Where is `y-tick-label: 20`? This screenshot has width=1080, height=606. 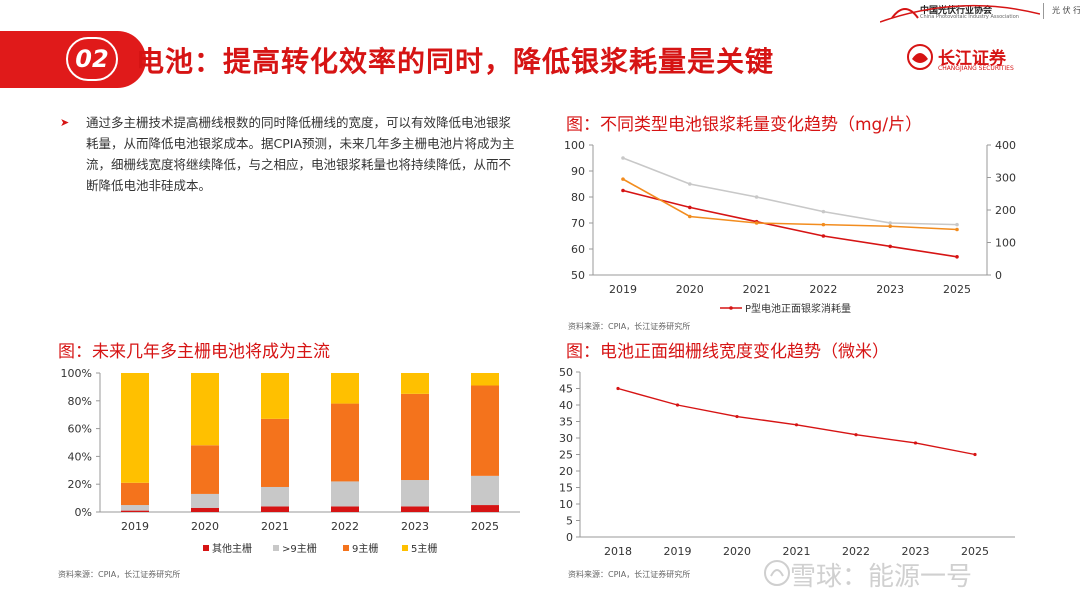
y-tick-label: 20 is located at coordinates (566, 471).